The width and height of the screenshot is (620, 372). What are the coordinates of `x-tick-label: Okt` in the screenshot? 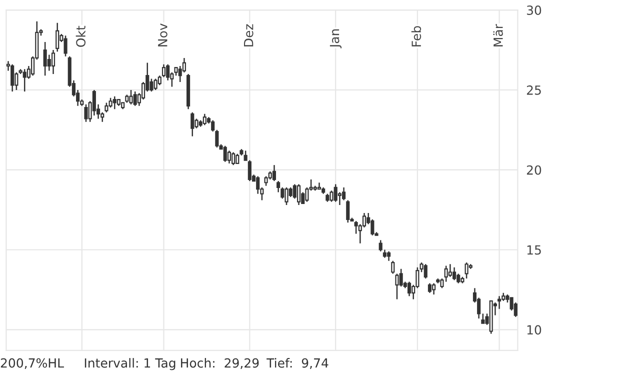 It's located at (81, 36).